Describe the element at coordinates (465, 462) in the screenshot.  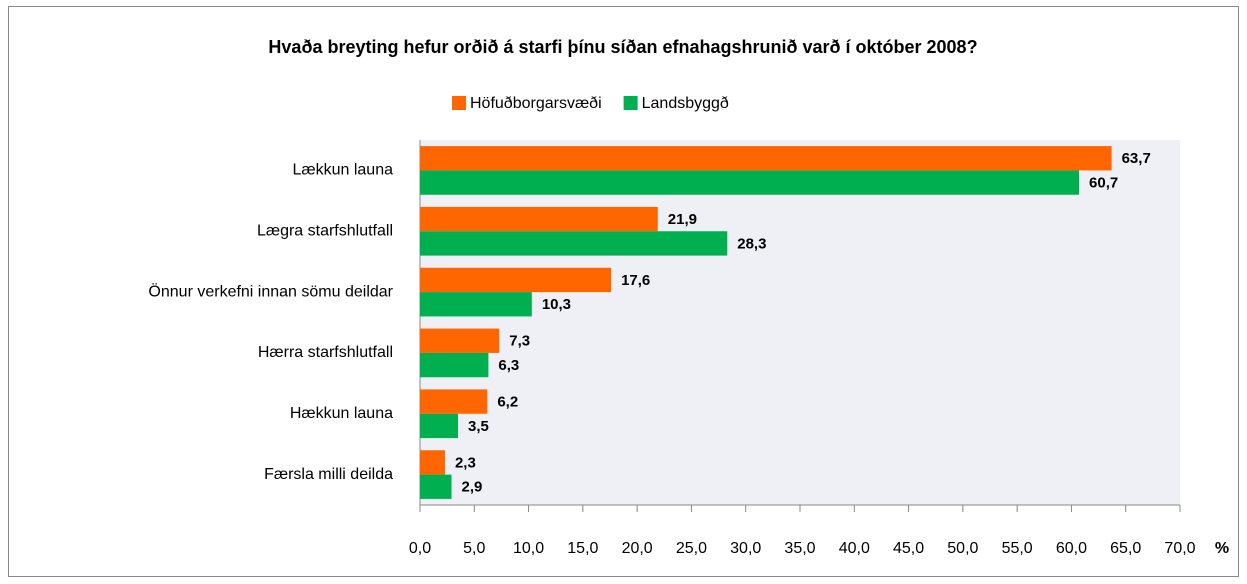
I see `data-label: 2,3` at that location.